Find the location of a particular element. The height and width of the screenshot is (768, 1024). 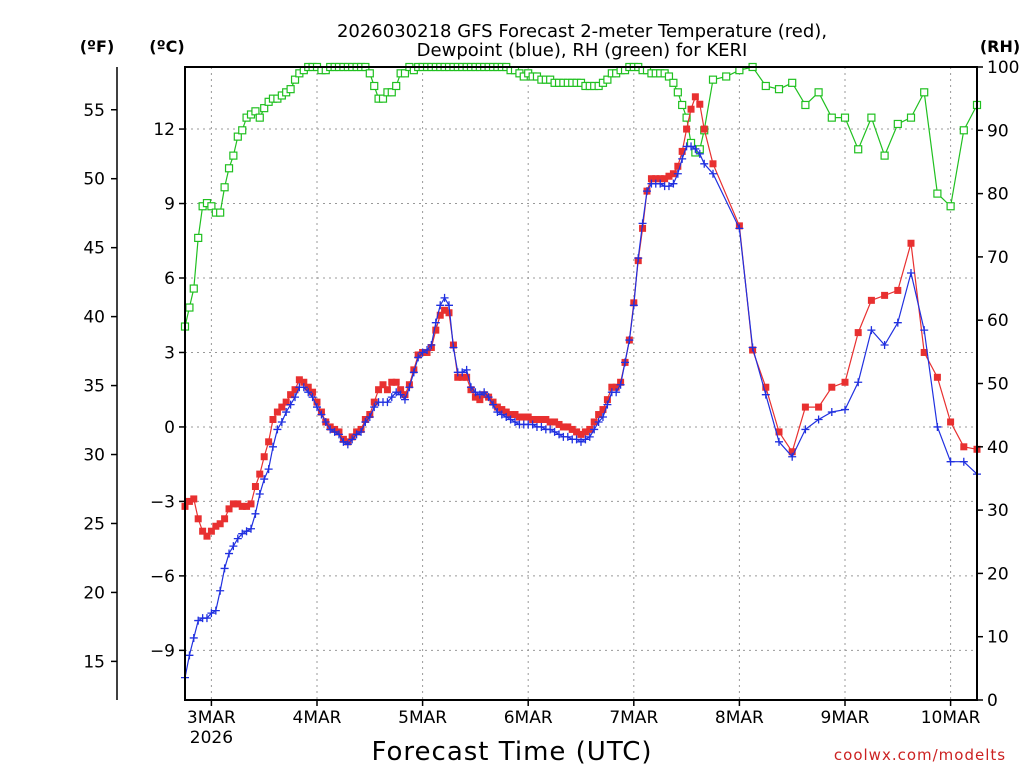

celsius-tick-label: 12 is located at coordinates (164, 130).